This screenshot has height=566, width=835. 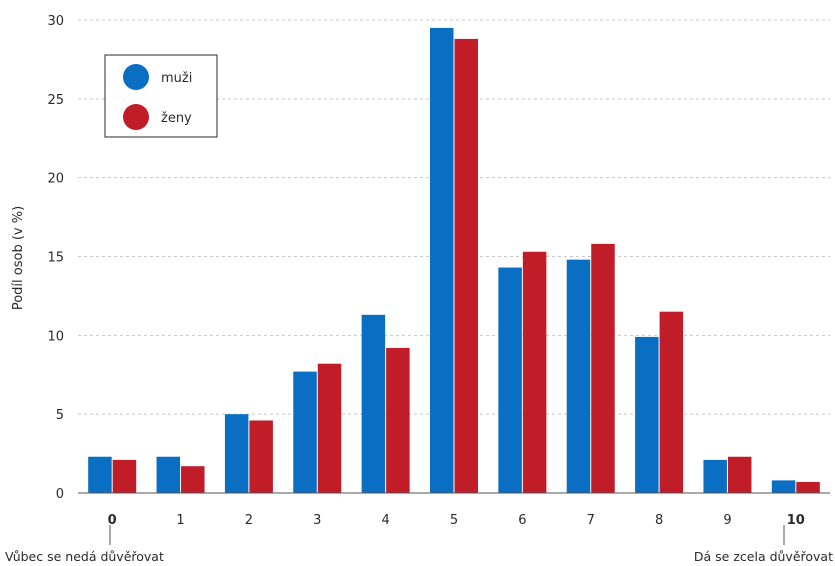 I want to click on x-tick-label: 5, so click(x=454, y=520).